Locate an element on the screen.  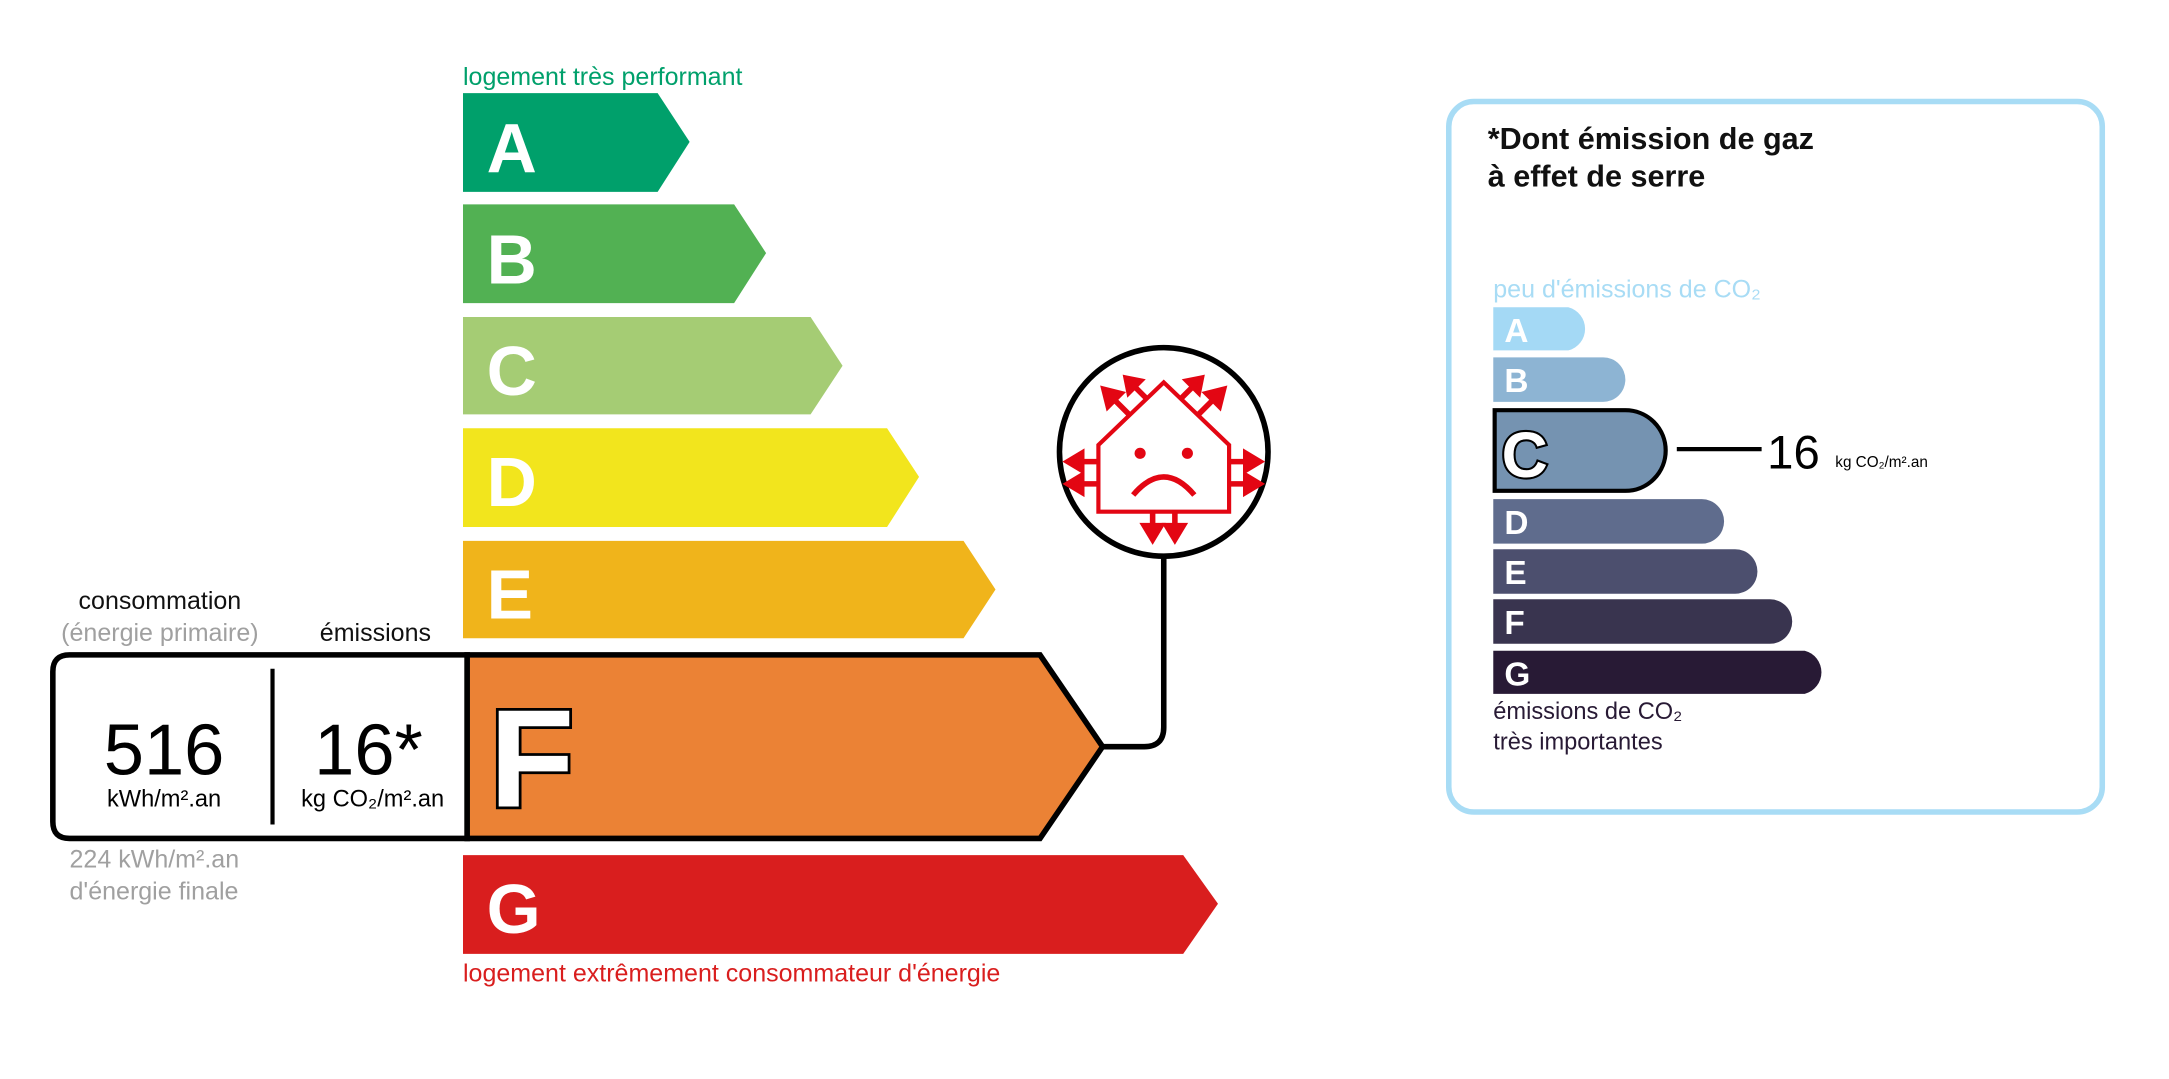
ges-bar-g: G is located at coordinates (1657, 672).